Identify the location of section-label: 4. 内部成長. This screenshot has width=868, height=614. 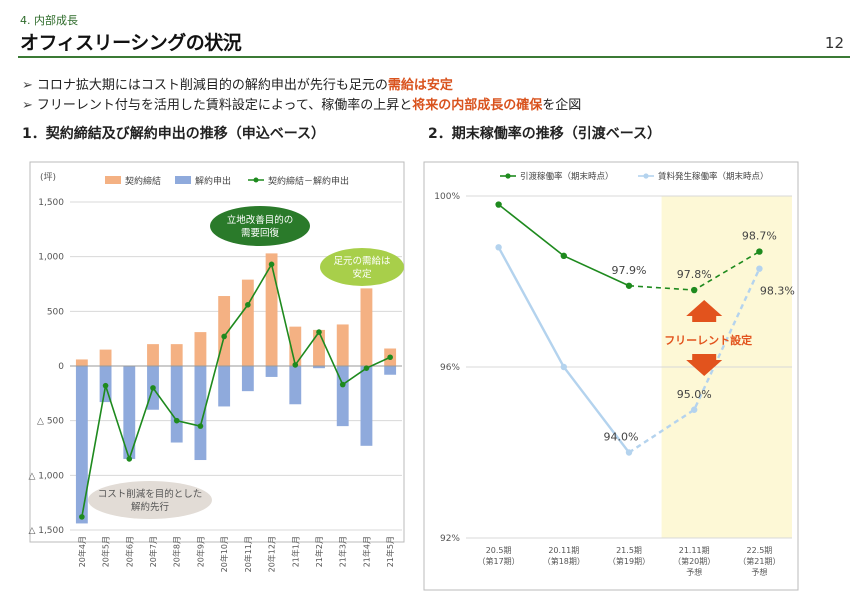
(49, 20).